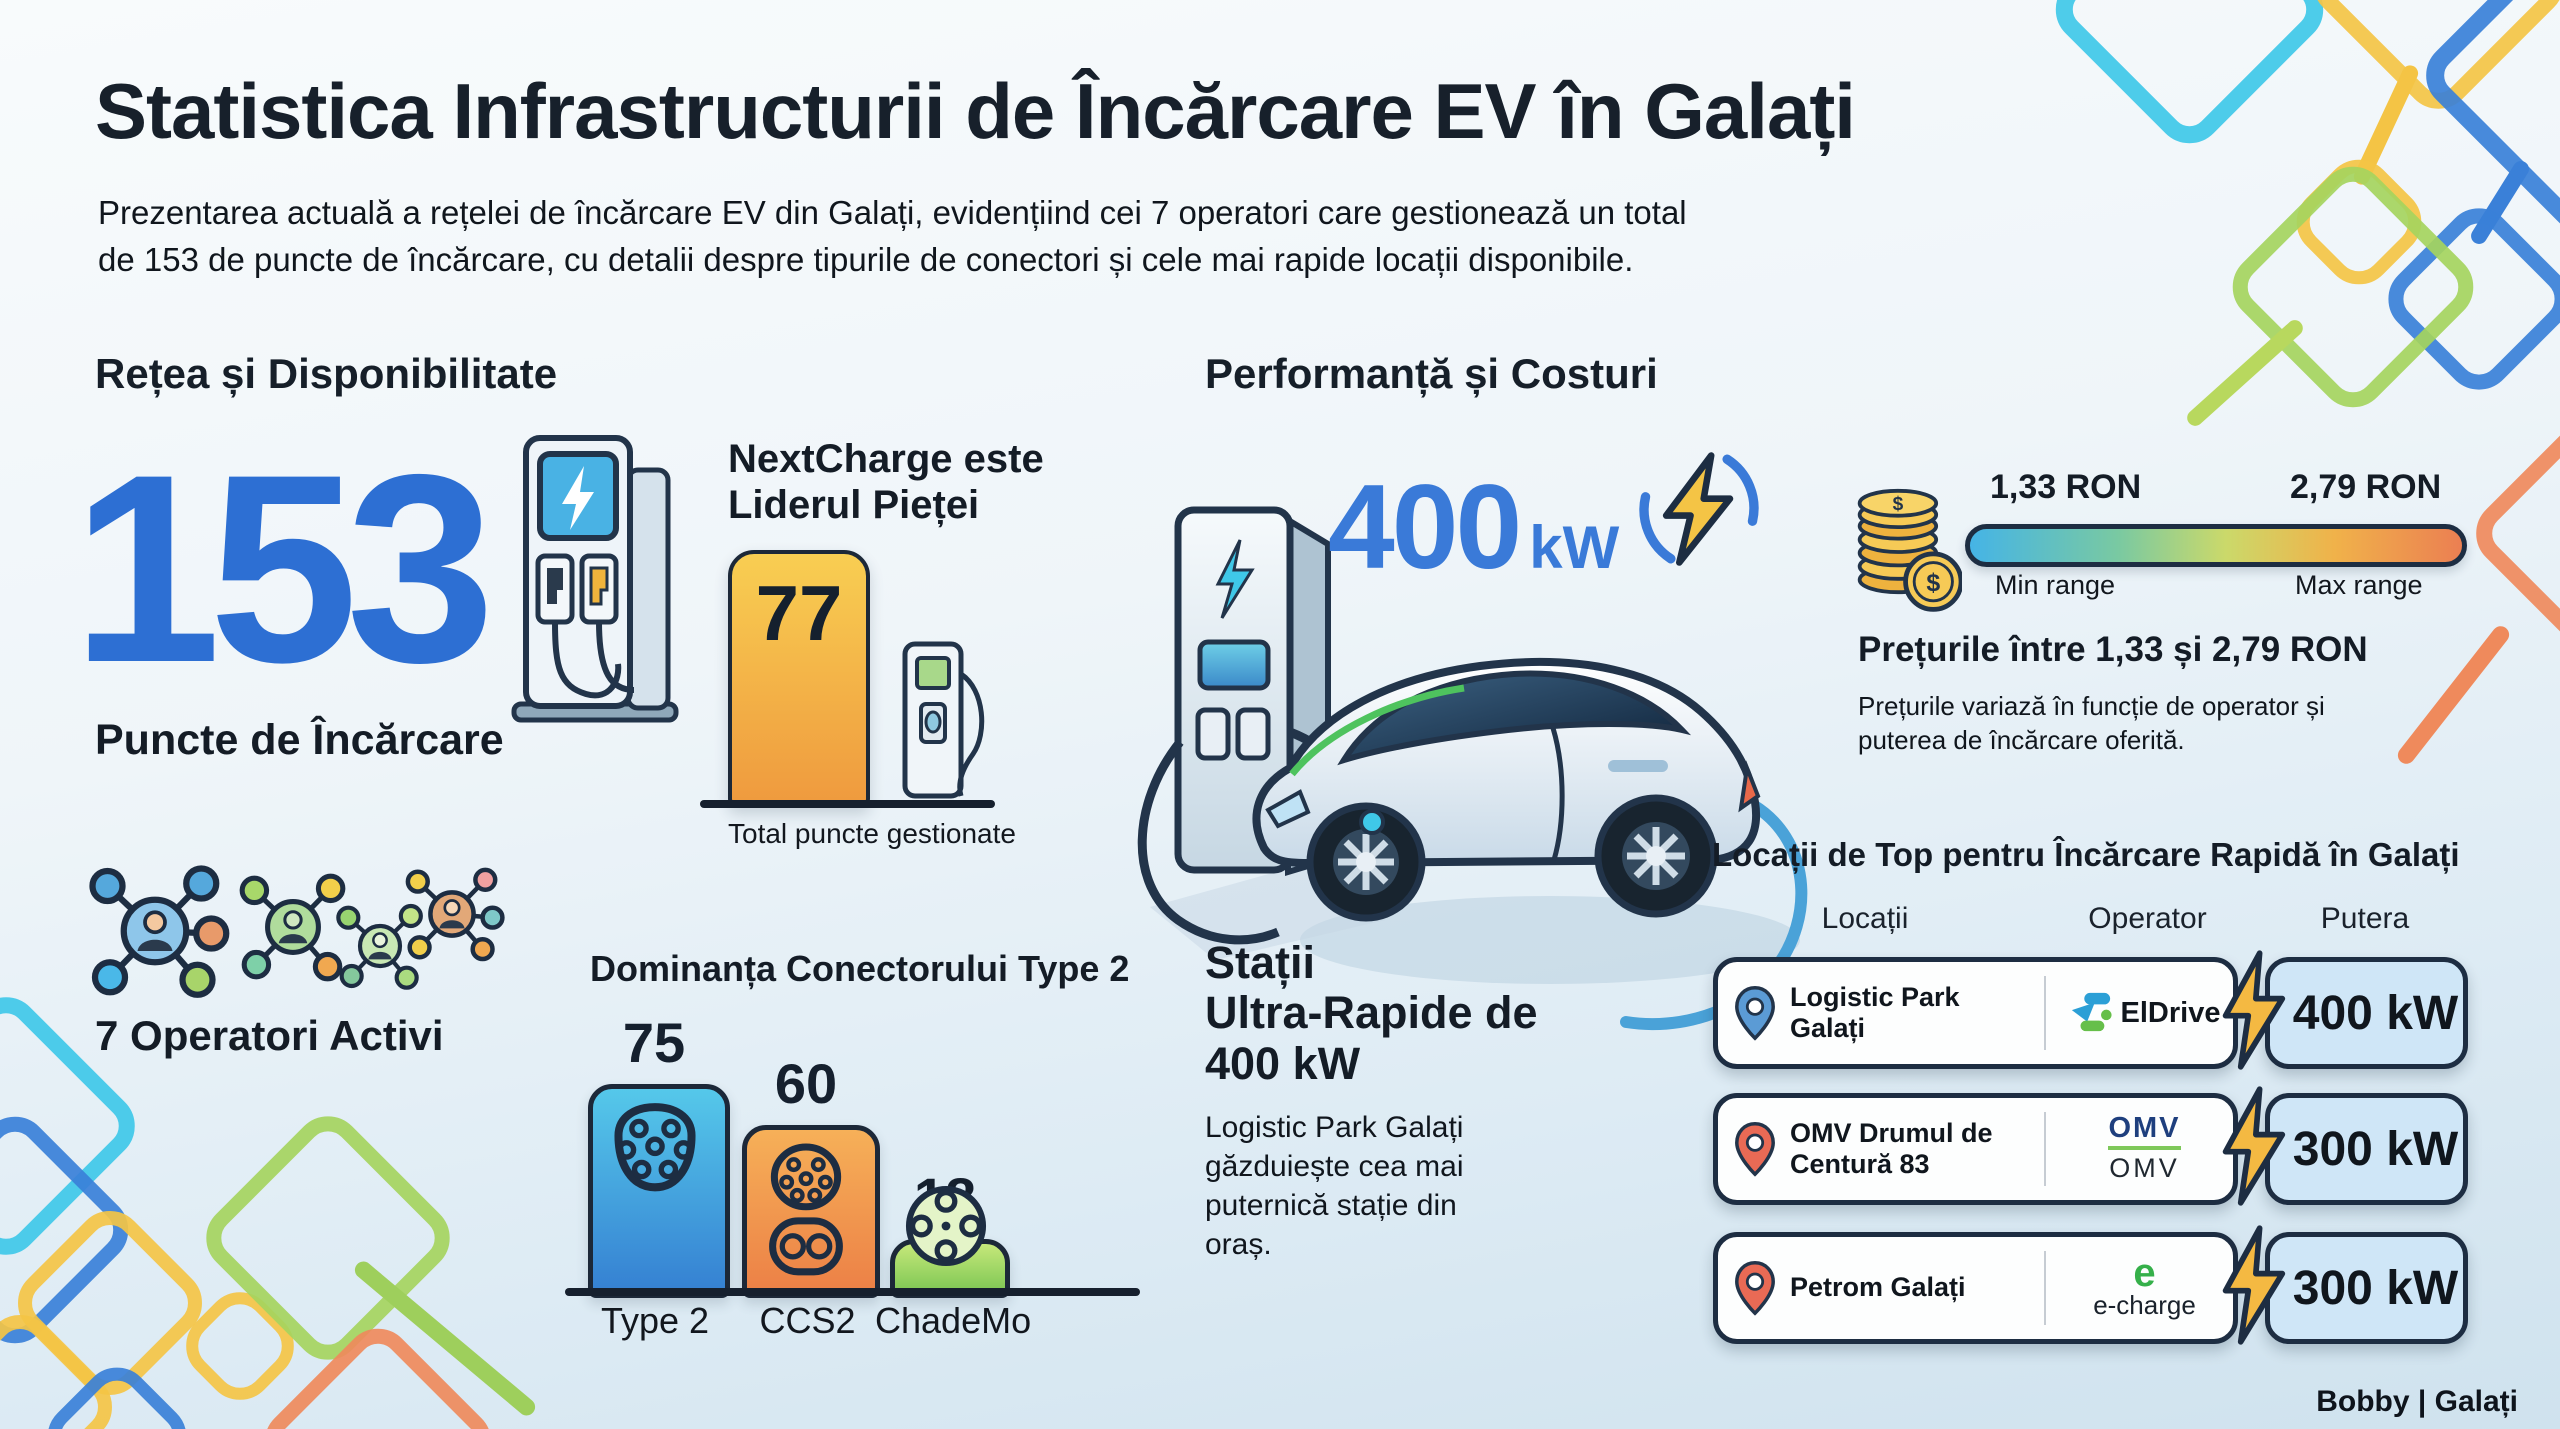  What do you see at coordinates (2144, 1132) in the screenshot?
I see `omv-logo: OMV` at bounding box center [2144, 1132].